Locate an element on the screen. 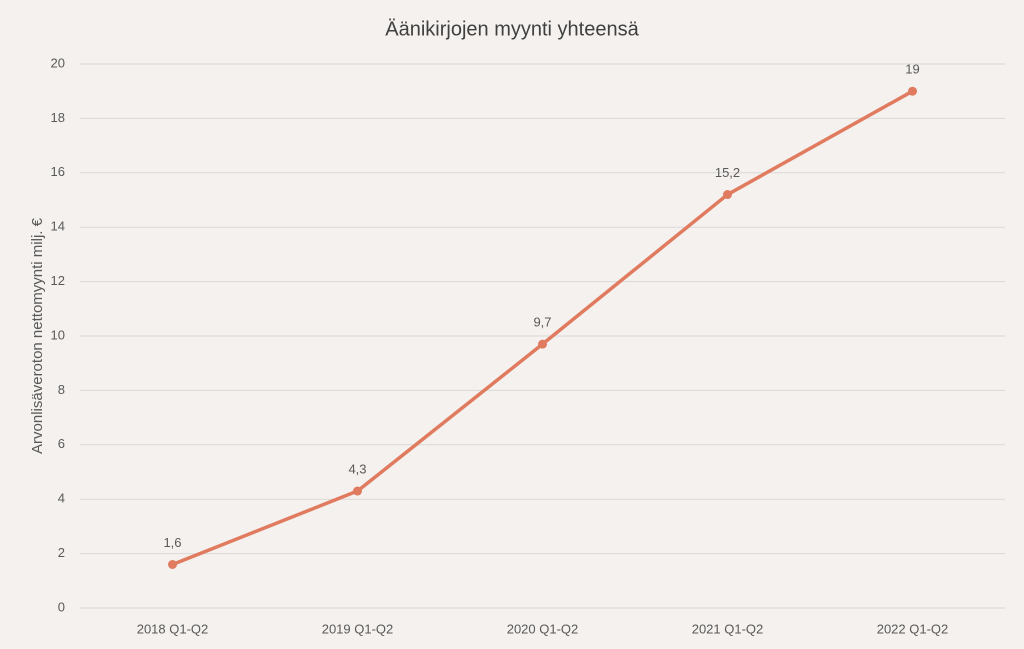 This screenshot has width=1024, height=649. y-tick-label: 16 is located at coordinates (58, 171).